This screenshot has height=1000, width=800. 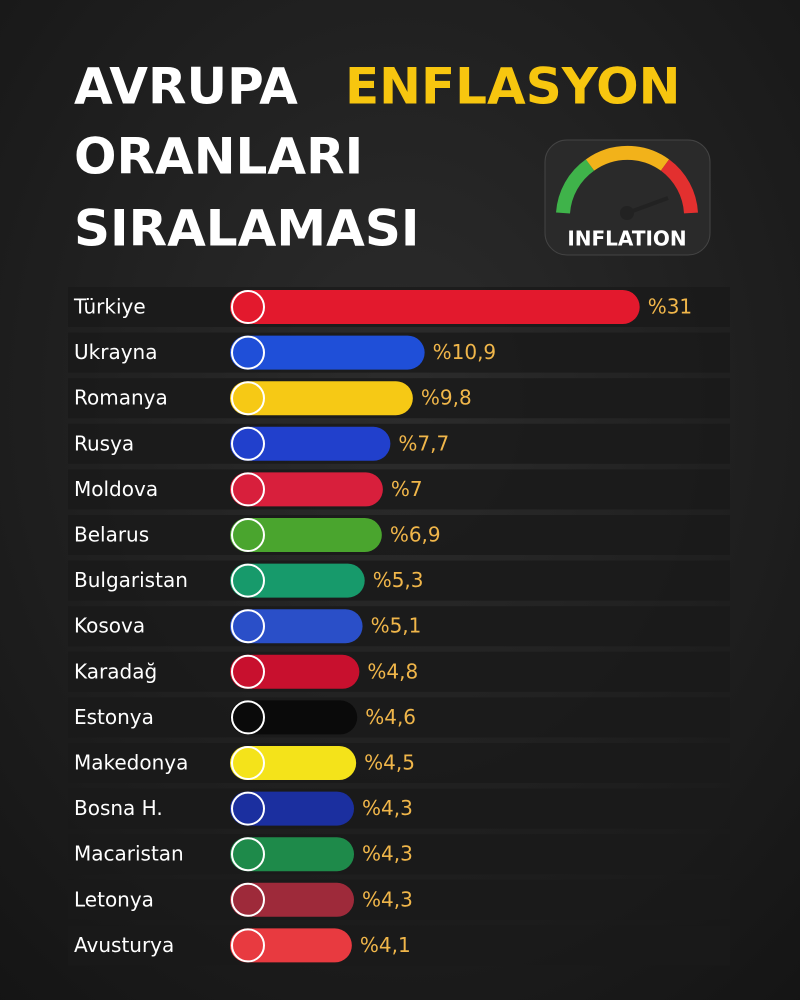 I want to click on category-label: Moldova, so click(x=116, y=489).